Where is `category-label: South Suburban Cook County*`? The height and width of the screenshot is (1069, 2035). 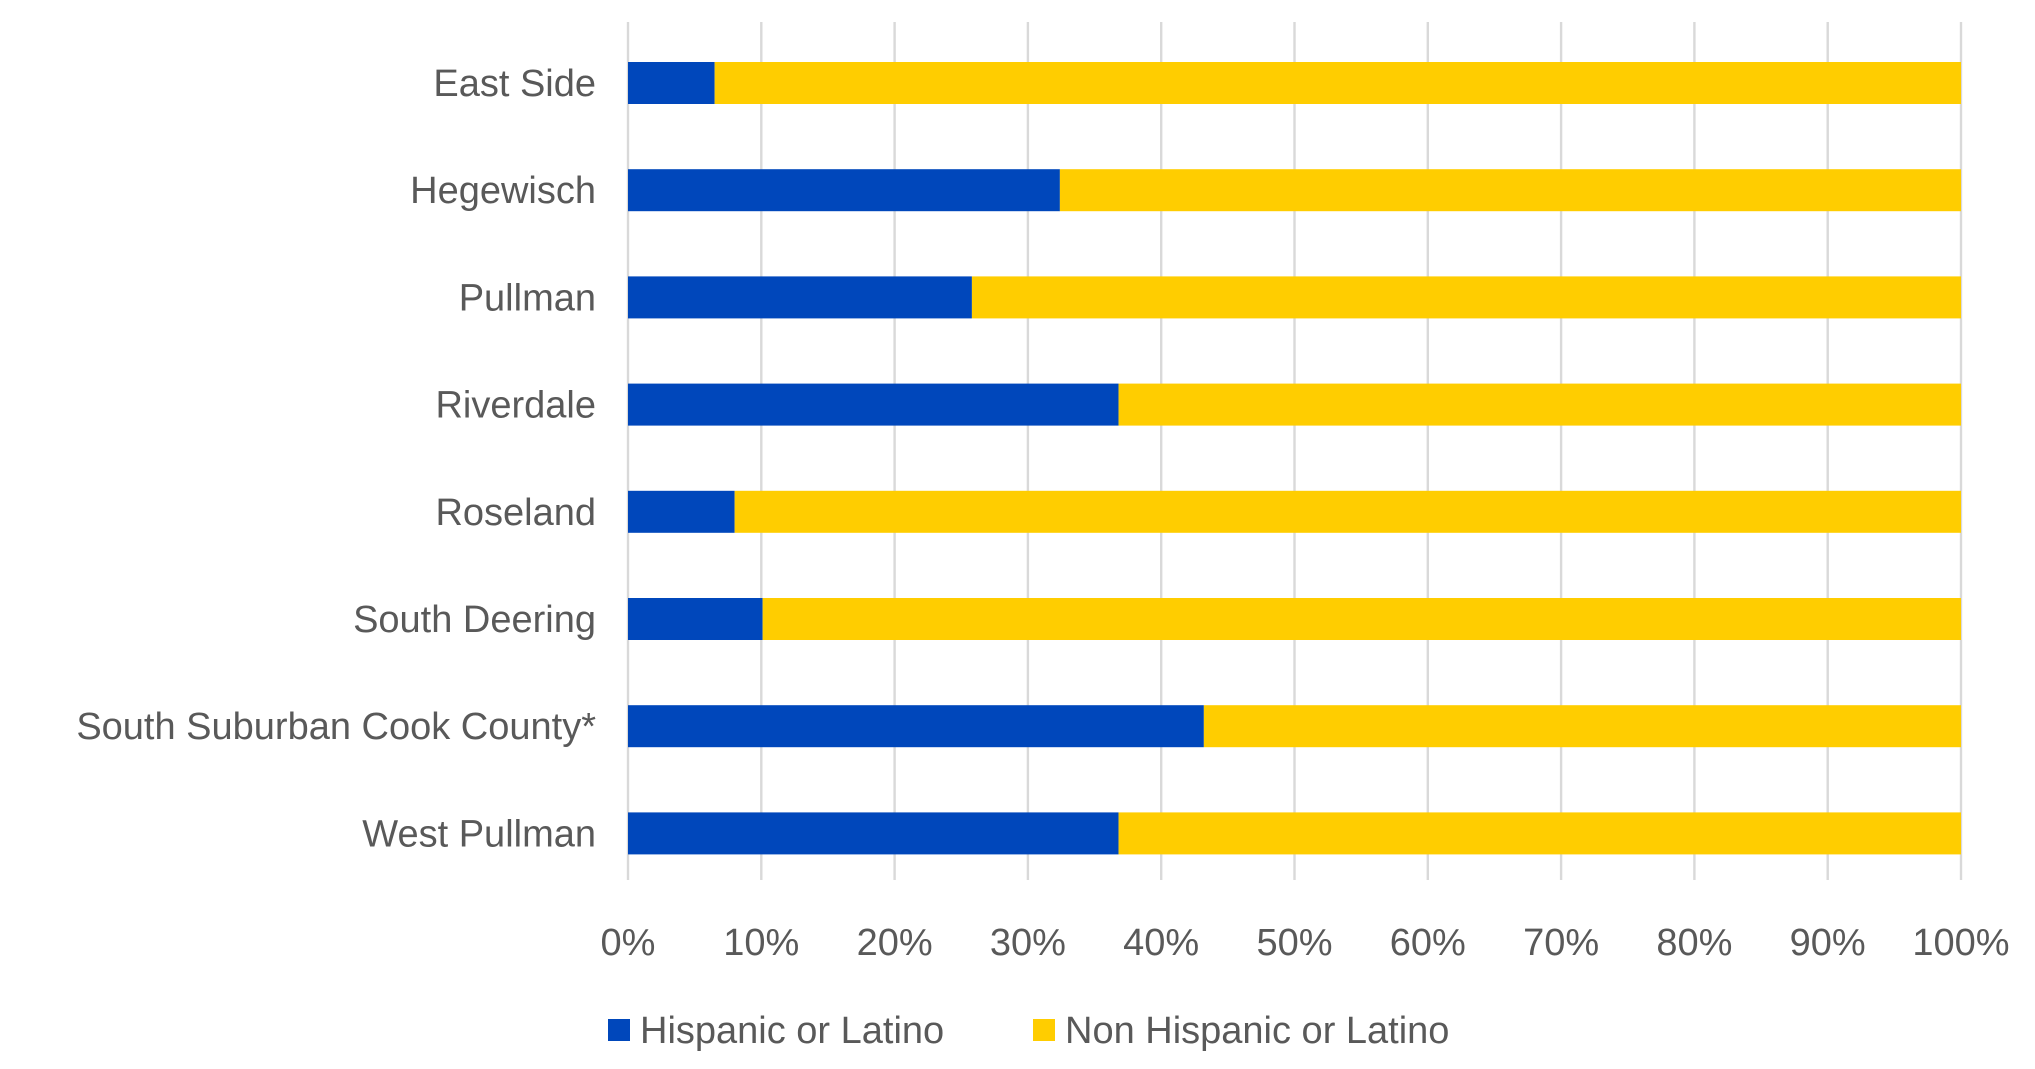 category-label: South Suburban Cook County* is located at coordinates (336, 727).